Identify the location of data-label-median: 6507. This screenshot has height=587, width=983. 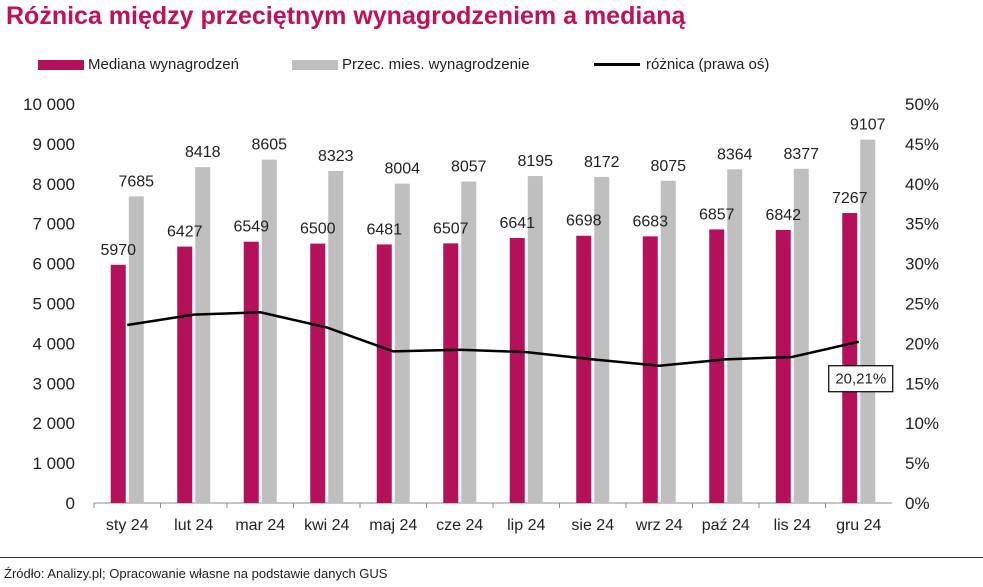
(451, 228).